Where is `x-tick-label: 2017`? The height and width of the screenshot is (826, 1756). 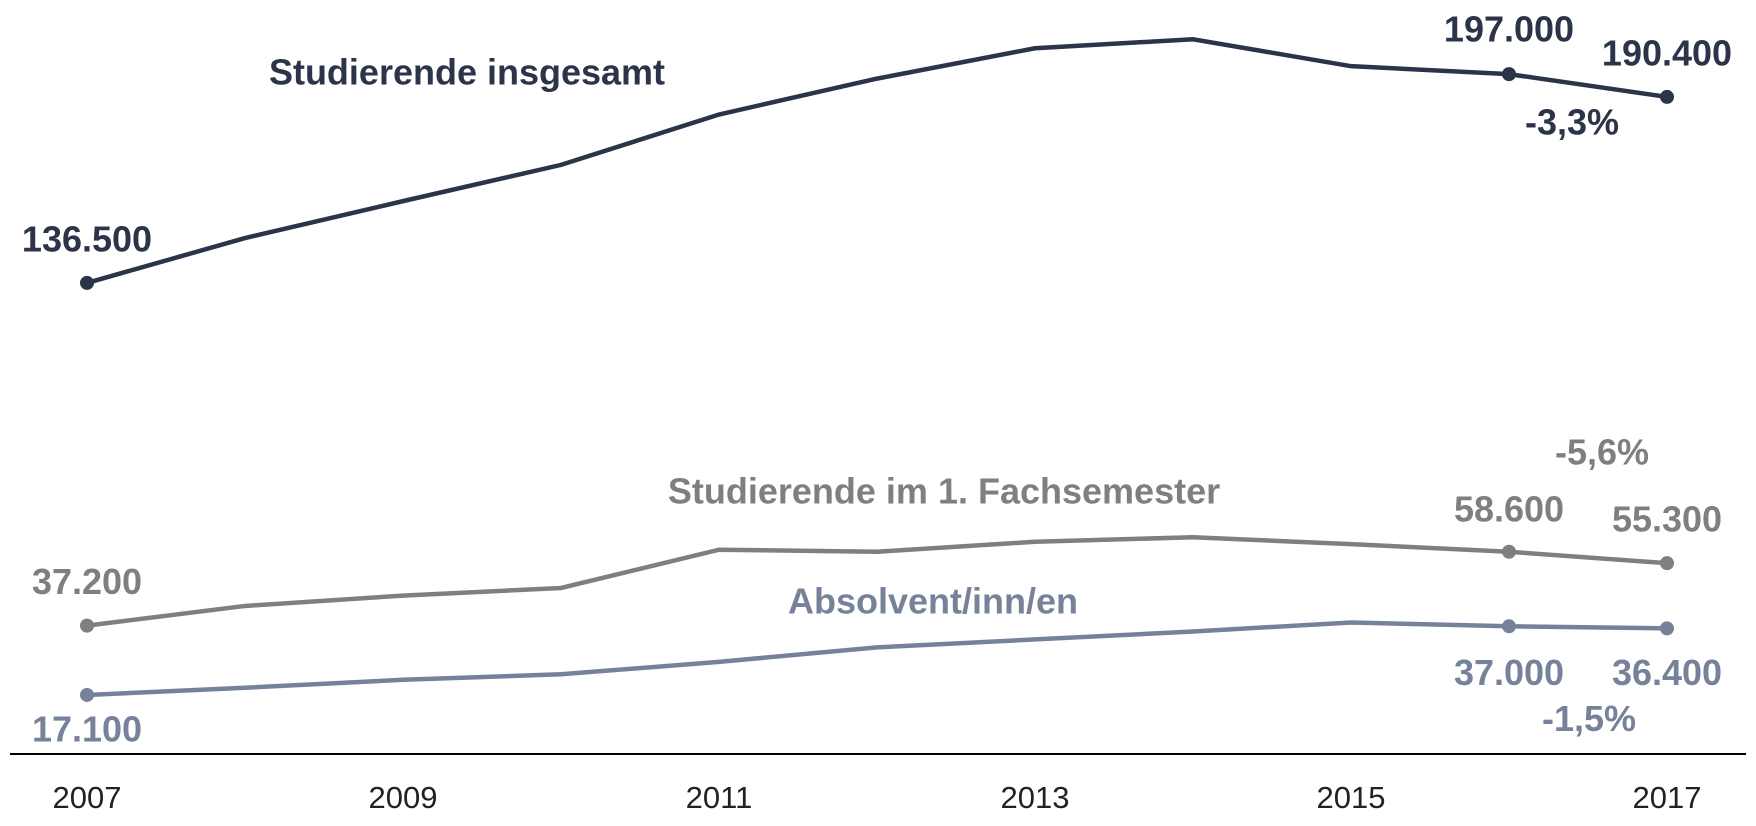
x-tick-label: 2017 is located at coordinates (1667, 797).